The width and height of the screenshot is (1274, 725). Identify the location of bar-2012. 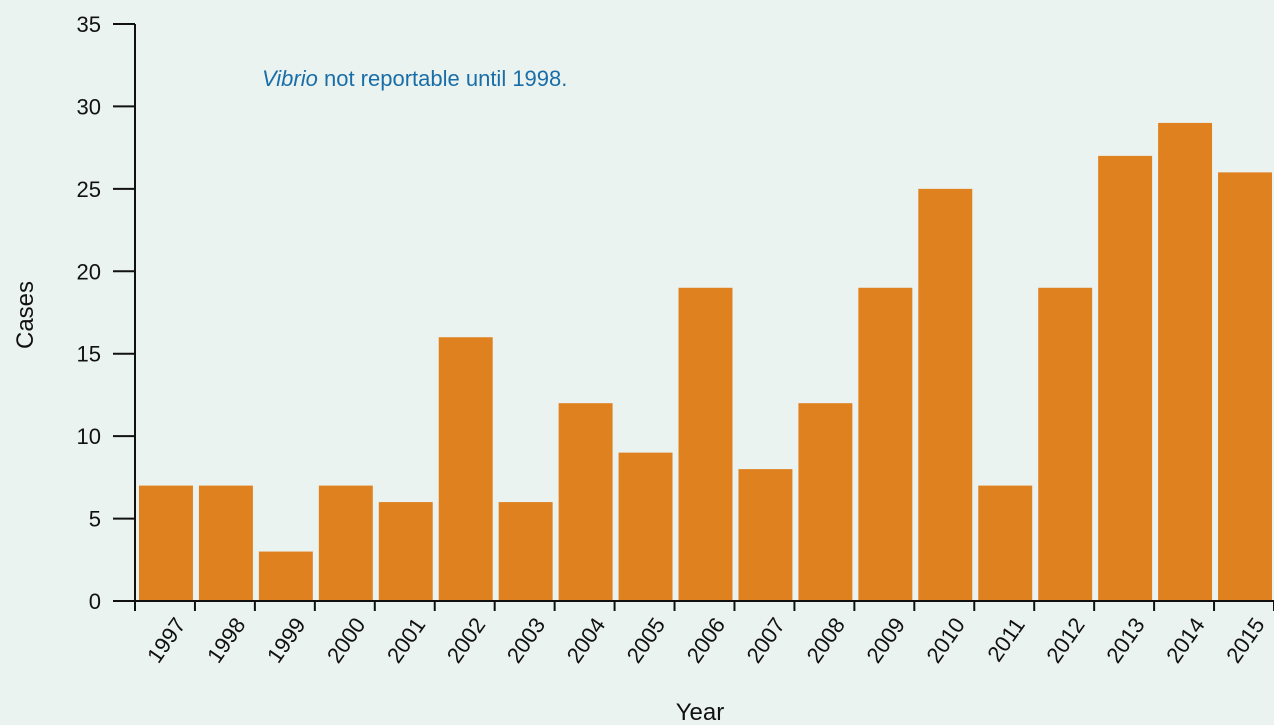
(1065, 444).